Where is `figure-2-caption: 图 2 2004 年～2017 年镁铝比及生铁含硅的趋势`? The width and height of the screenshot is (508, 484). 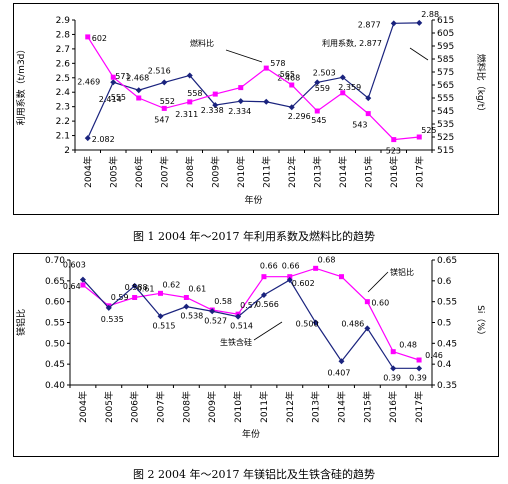 figure-2-caption: 图 2 2004 年～2017 年镁铝比及生铁含硅的趋势 is located at coordinates (254, 474).